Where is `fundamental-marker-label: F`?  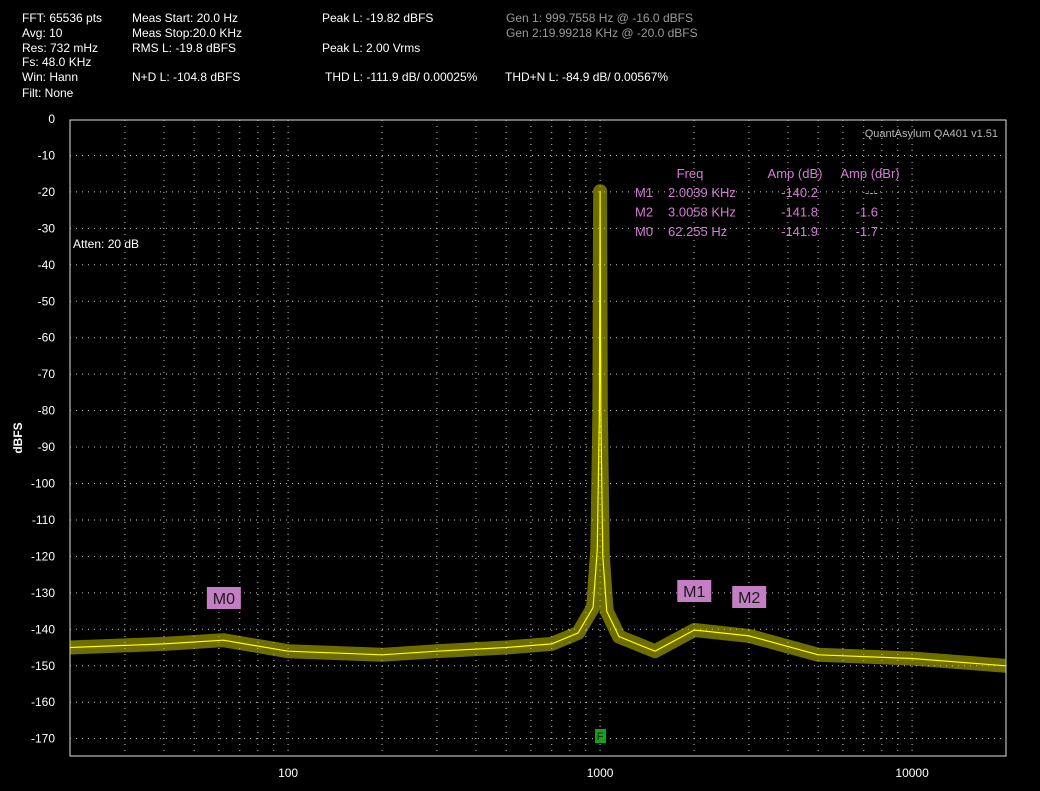
fundamental-marker-label: F is located at coordinates (600, 737).